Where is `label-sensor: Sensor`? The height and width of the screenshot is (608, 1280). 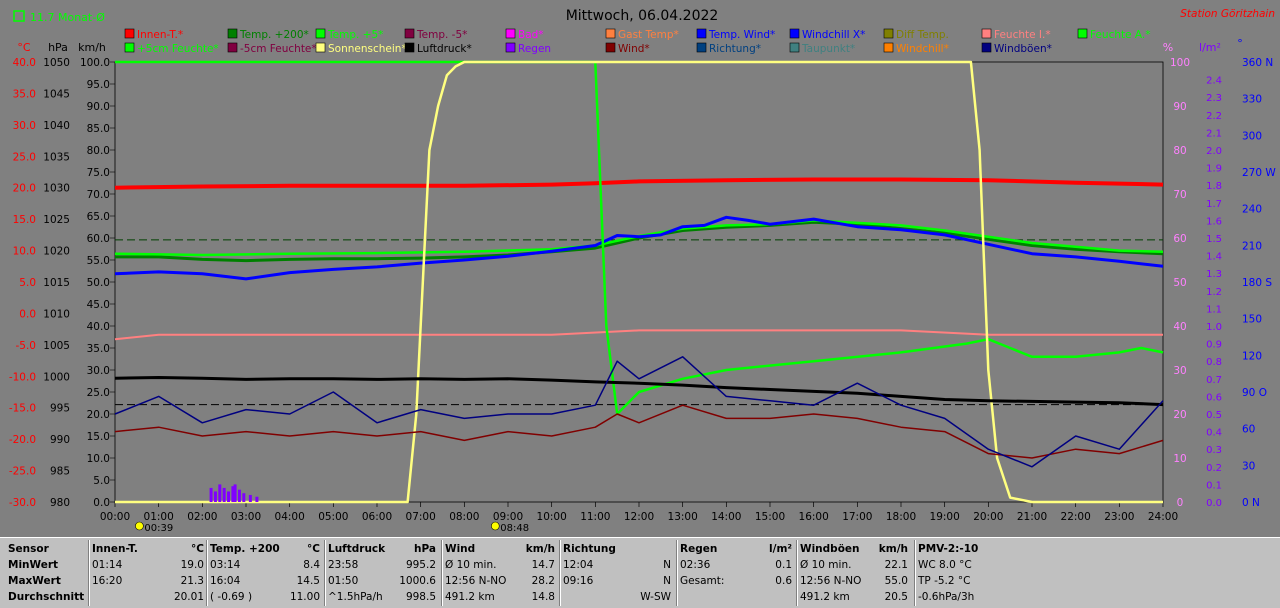 label-sensor: Sensor is located at coordinates (28, 549).